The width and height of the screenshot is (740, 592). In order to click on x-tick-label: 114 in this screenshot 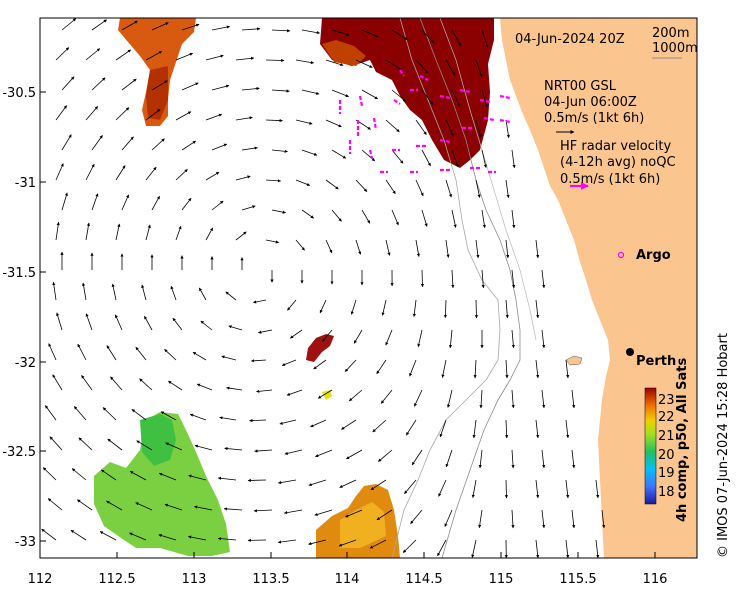, I will do `click(347, 579)`.